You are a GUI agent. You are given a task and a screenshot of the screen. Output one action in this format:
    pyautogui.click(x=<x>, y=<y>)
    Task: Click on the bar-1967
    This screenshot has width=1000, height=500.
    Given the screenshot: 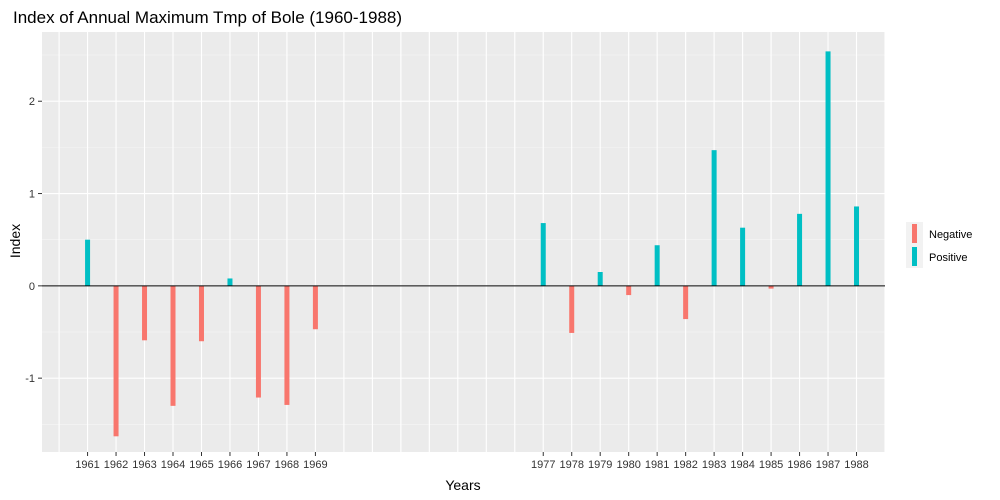 What is the action you would take?
    pyautogui.click(x=258, y=341)
    